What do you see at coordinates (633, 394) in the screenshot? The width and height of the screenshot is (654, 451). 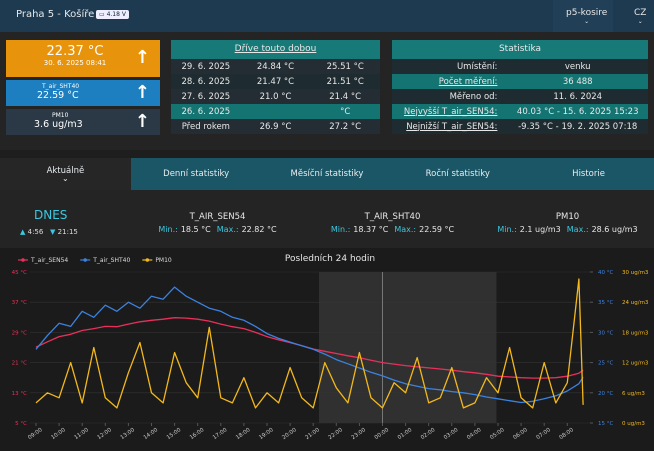 I see `y3-tick-label: 6 ug/m3` at bounding box center [633, 394].